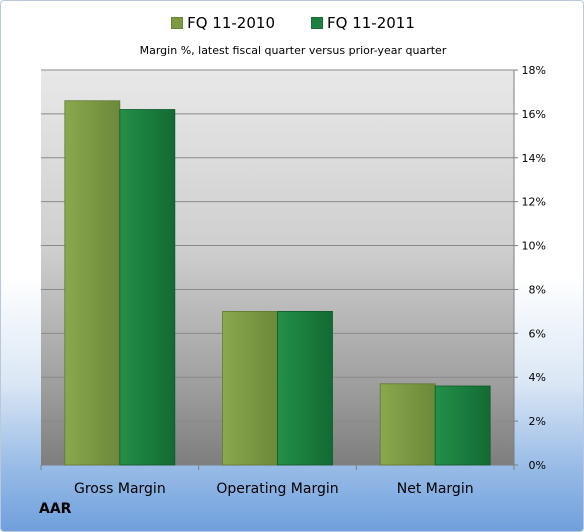 This screenshot has height=532, width=584. I want to click on y-tick-label-18: 18%, so click(534, 70).